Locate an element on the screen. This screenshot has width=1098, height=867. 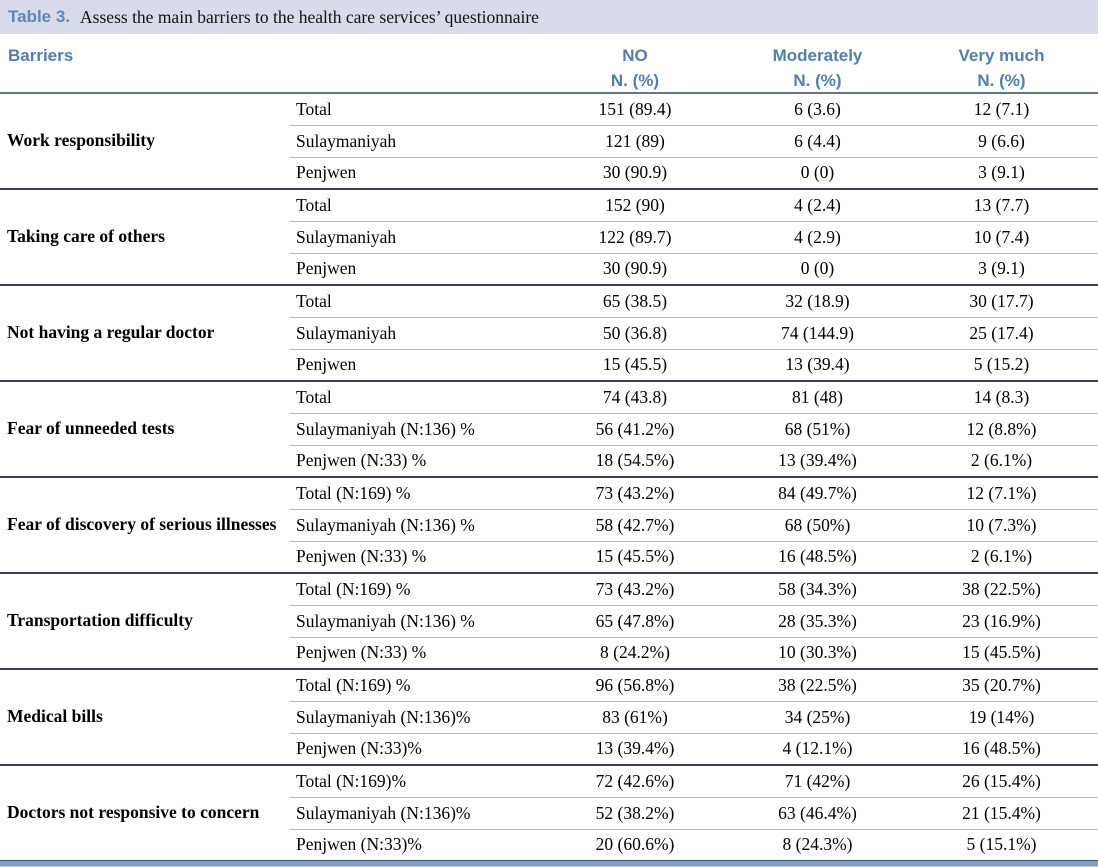
barrier-name: Fear of unneeded tests is located at coordinates (91, 428).